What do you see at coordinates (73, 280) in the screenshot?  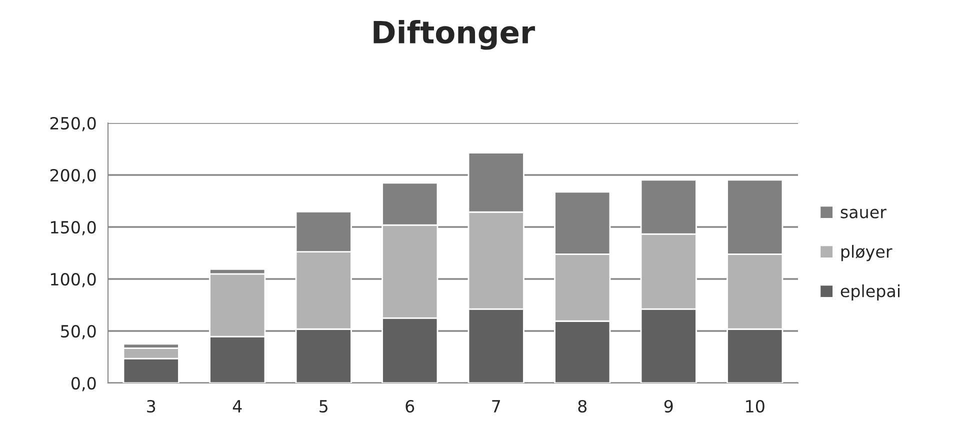 I see `y-tick-label: 100,0` at bounding box center [73, 280].